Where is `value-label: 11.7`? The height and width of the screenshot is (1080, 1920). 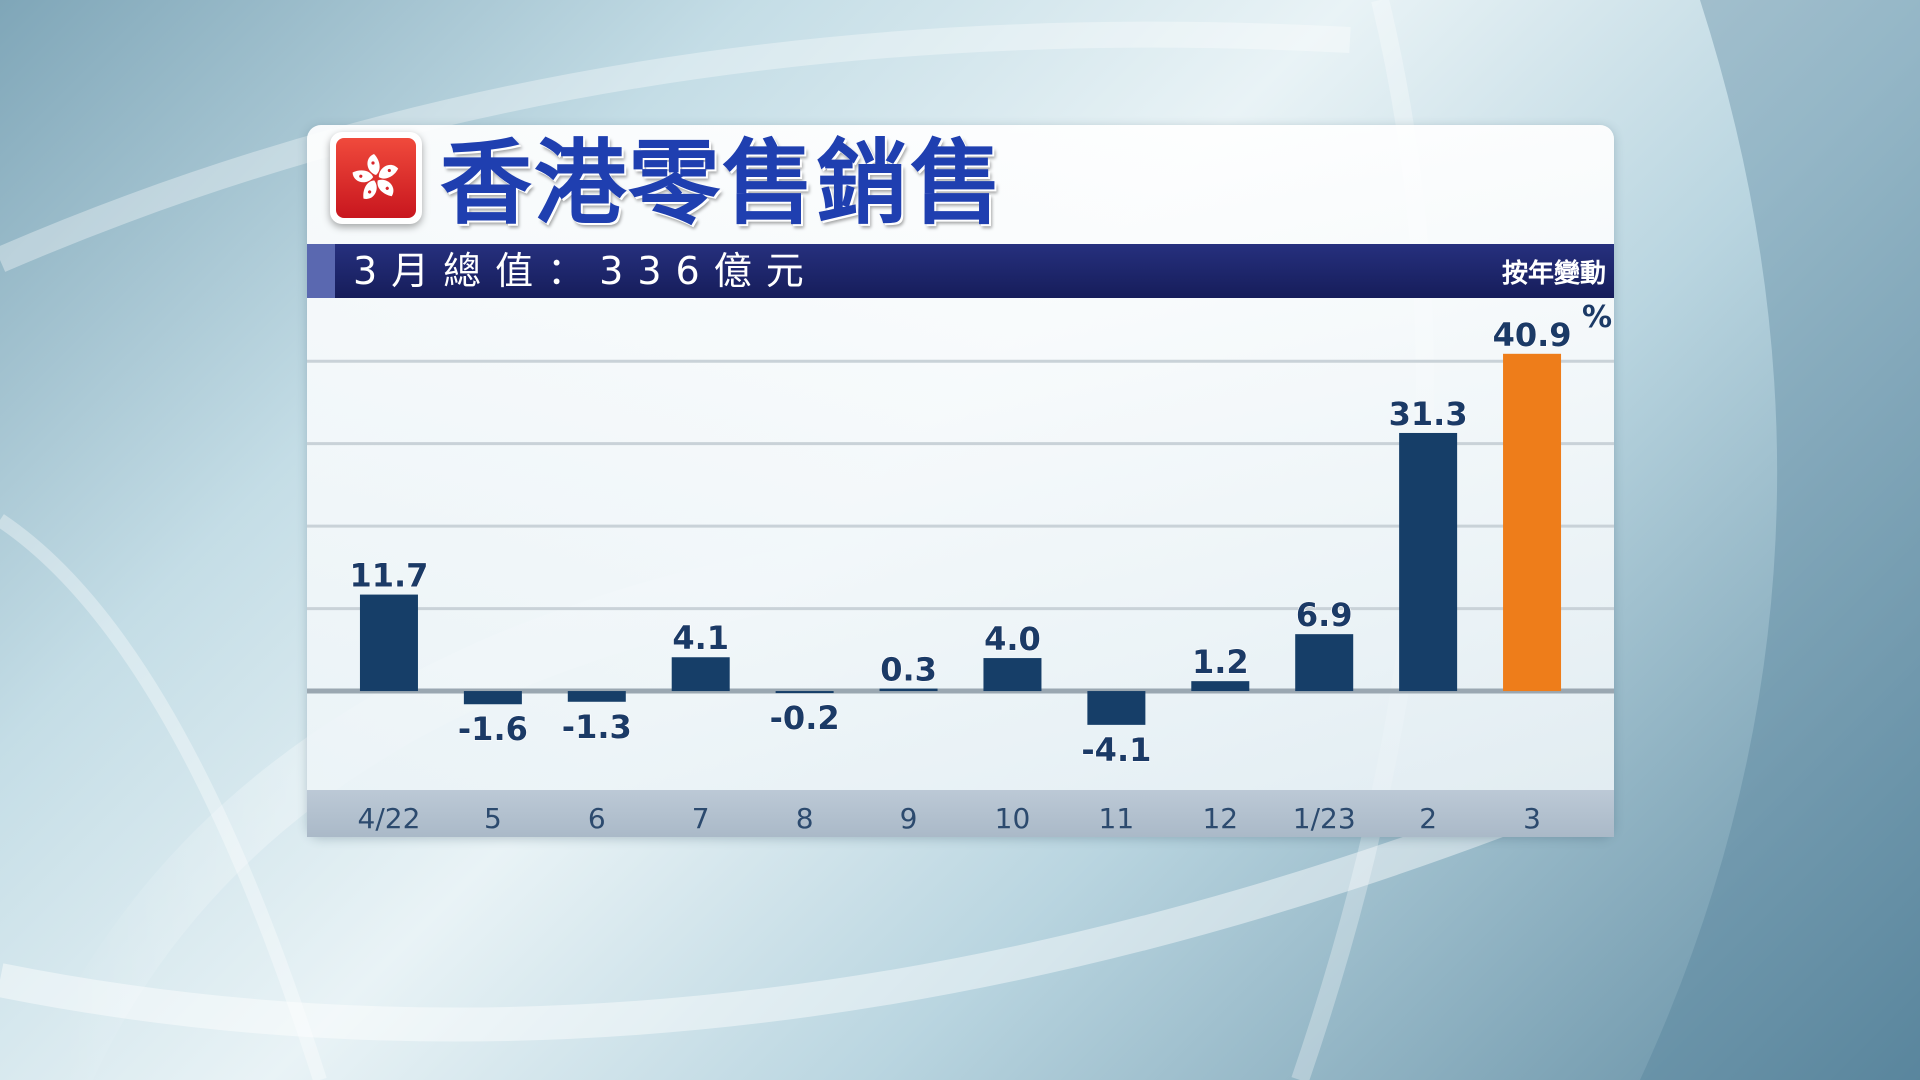 value-label: 11.7 is located at coordinates (388, 576).